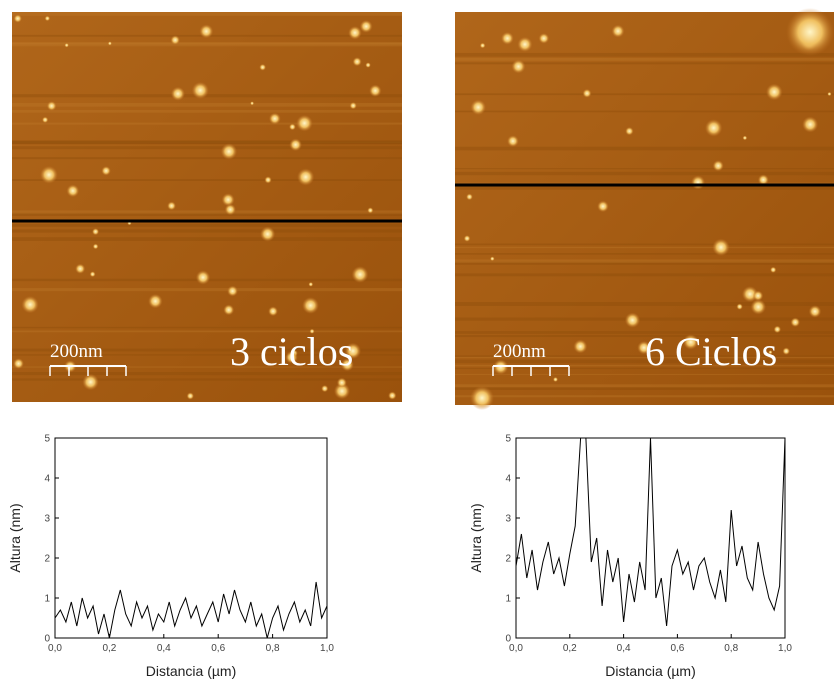 Image resolution: width=834 pixels, height=684 pixels. I want to click on x-axis-label: Distancia (µm), so click(650, 671).